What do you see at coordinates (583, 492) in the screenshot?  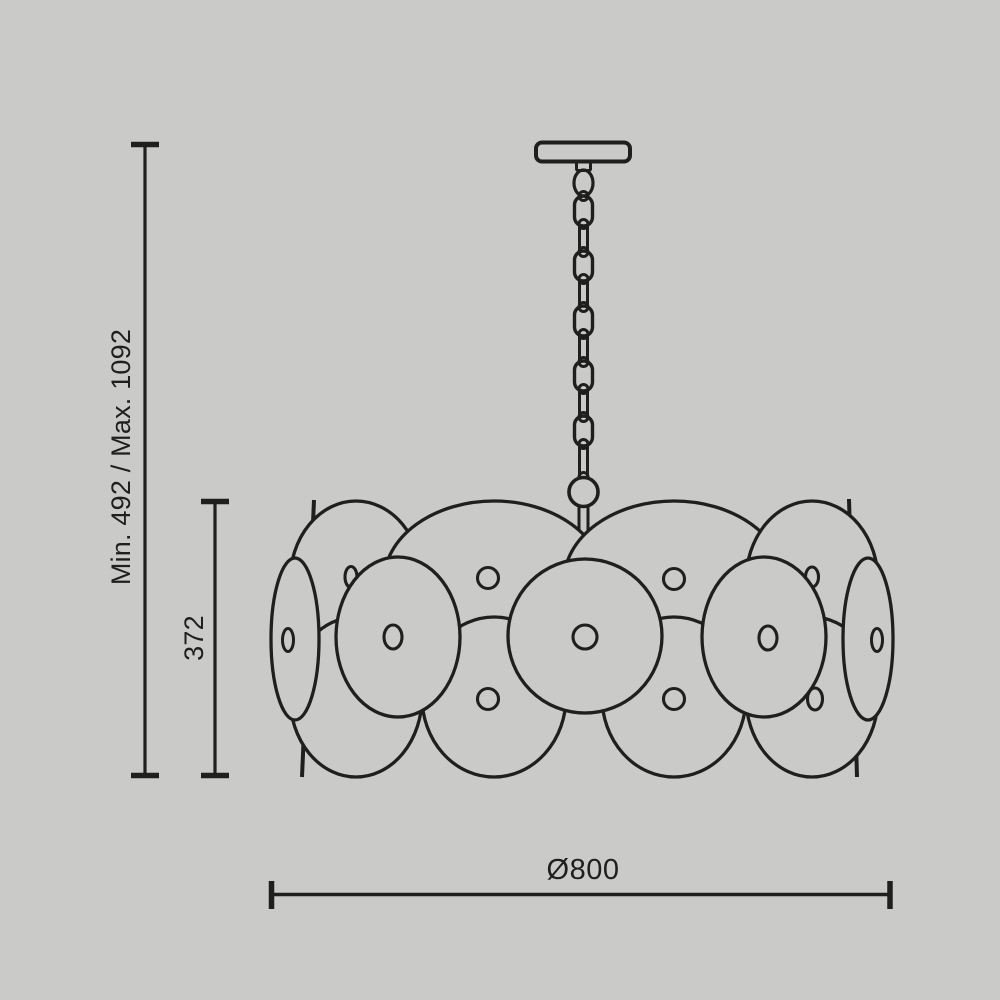 I see `ball-joint` at bounding box center [583, 492].